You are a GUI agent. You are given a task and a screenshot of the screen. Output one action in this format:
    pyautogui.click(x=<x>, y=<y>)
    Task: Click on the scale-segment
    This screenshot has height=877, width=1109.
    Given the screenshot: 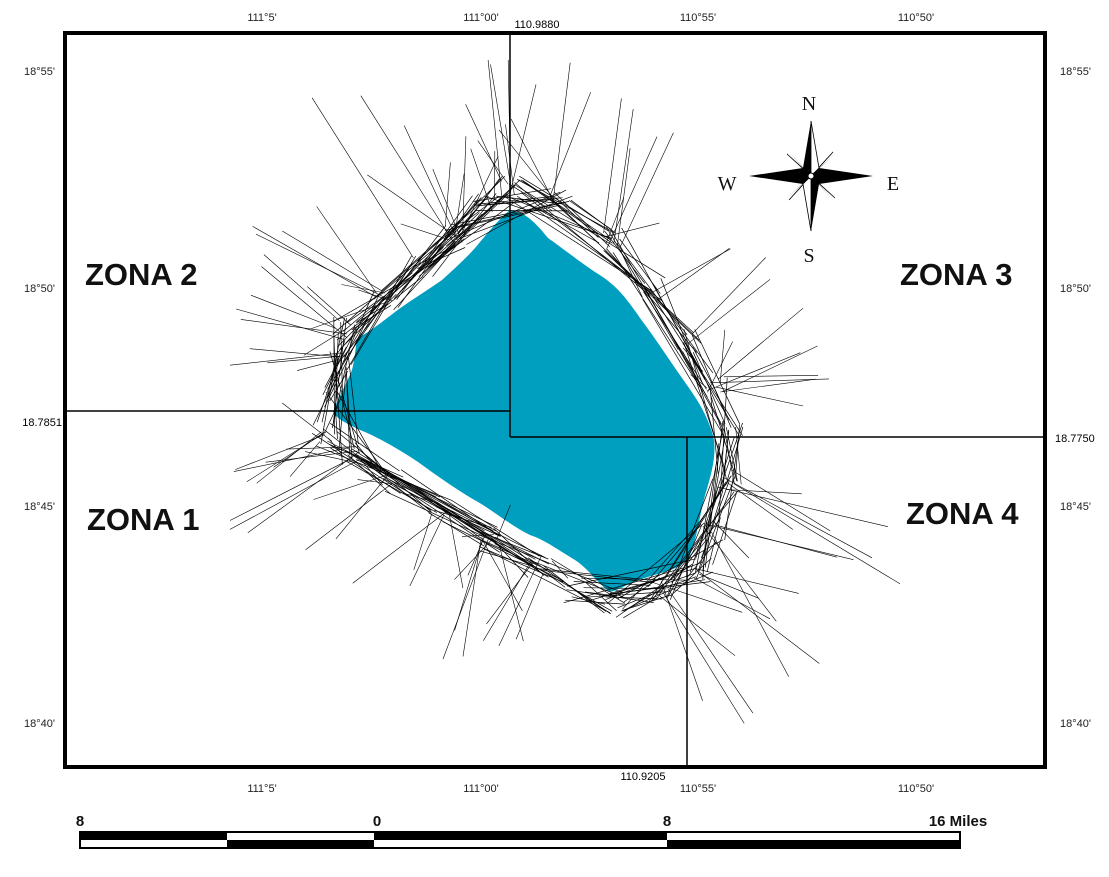 What is the action you would take?
    pyautogui.click(x=813, y=844)
    